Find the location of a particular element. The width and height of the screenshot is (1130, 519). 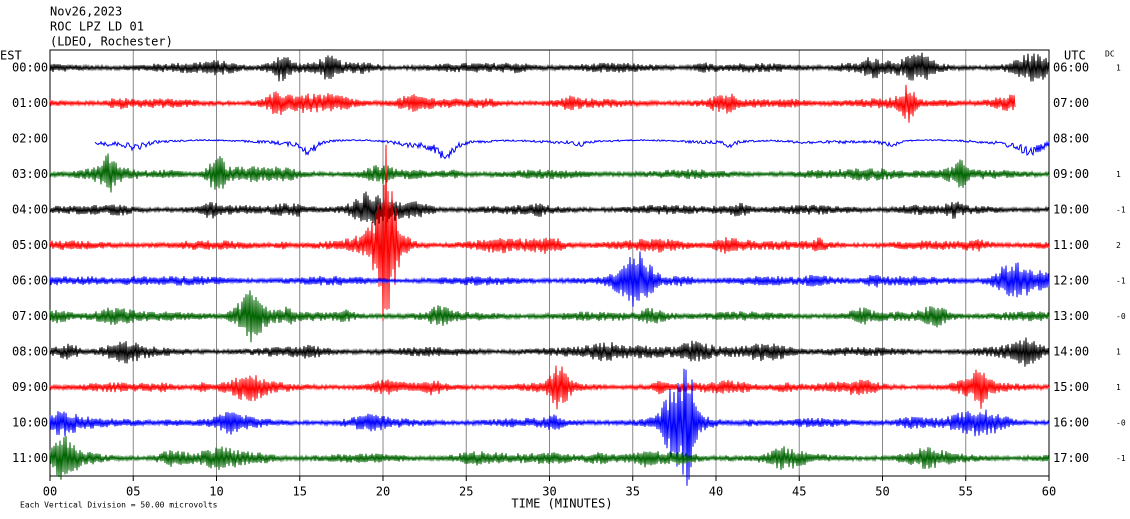

est-label: 07:00 is located at coordinates (30, 316).